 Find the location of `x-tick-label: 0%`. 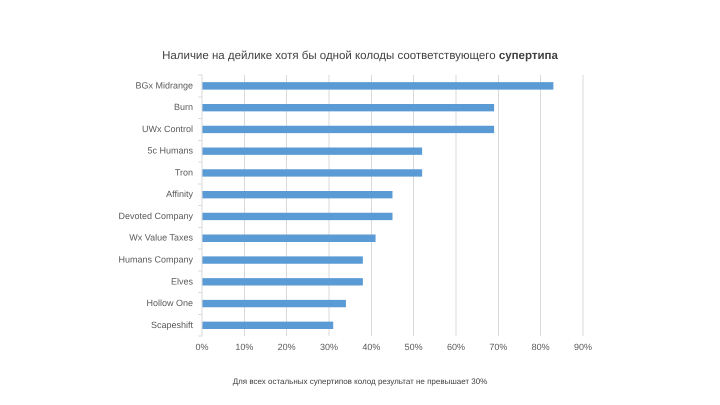

x-tick-label: 0% is located at coordinates (202, 347).